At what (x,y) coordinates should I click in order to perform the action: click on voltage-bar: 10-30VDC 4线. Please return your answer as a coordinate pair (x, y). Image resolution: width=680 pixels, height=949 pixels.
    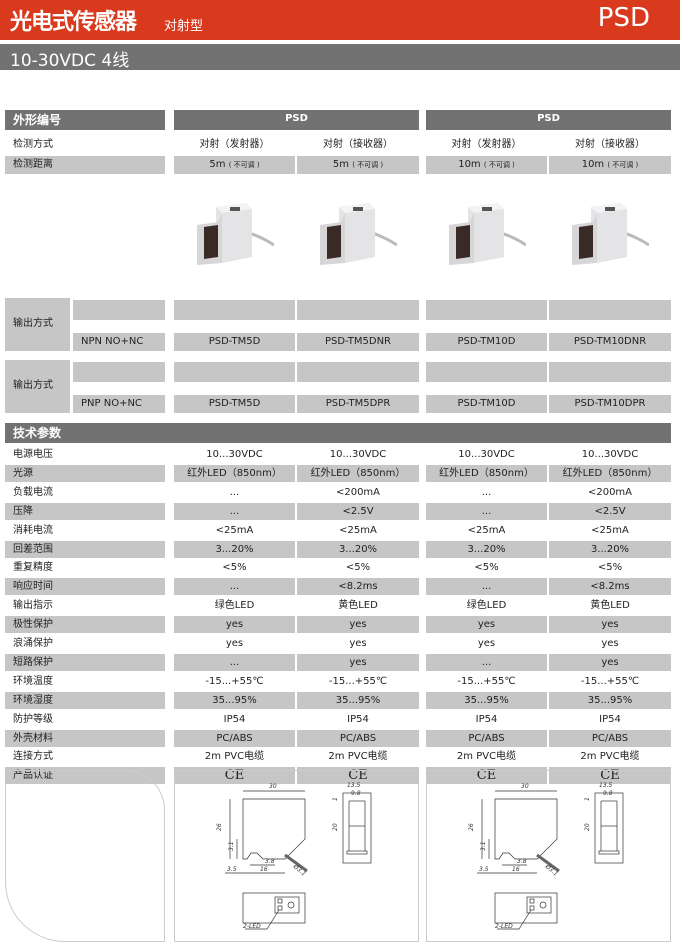
    Looking at the image, I should click on (340, 57).